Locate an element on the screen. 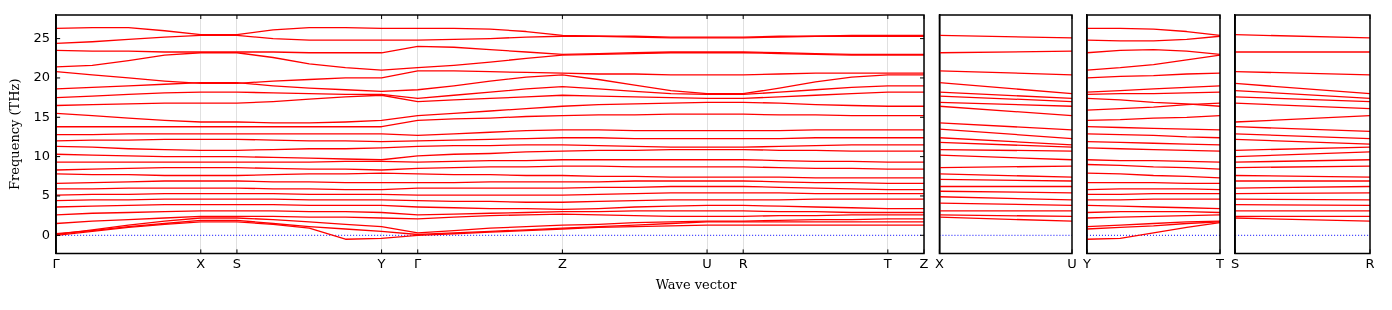 The image size is (1392, 310). y-tick-label: 15 is located at coordinates (42, 116).